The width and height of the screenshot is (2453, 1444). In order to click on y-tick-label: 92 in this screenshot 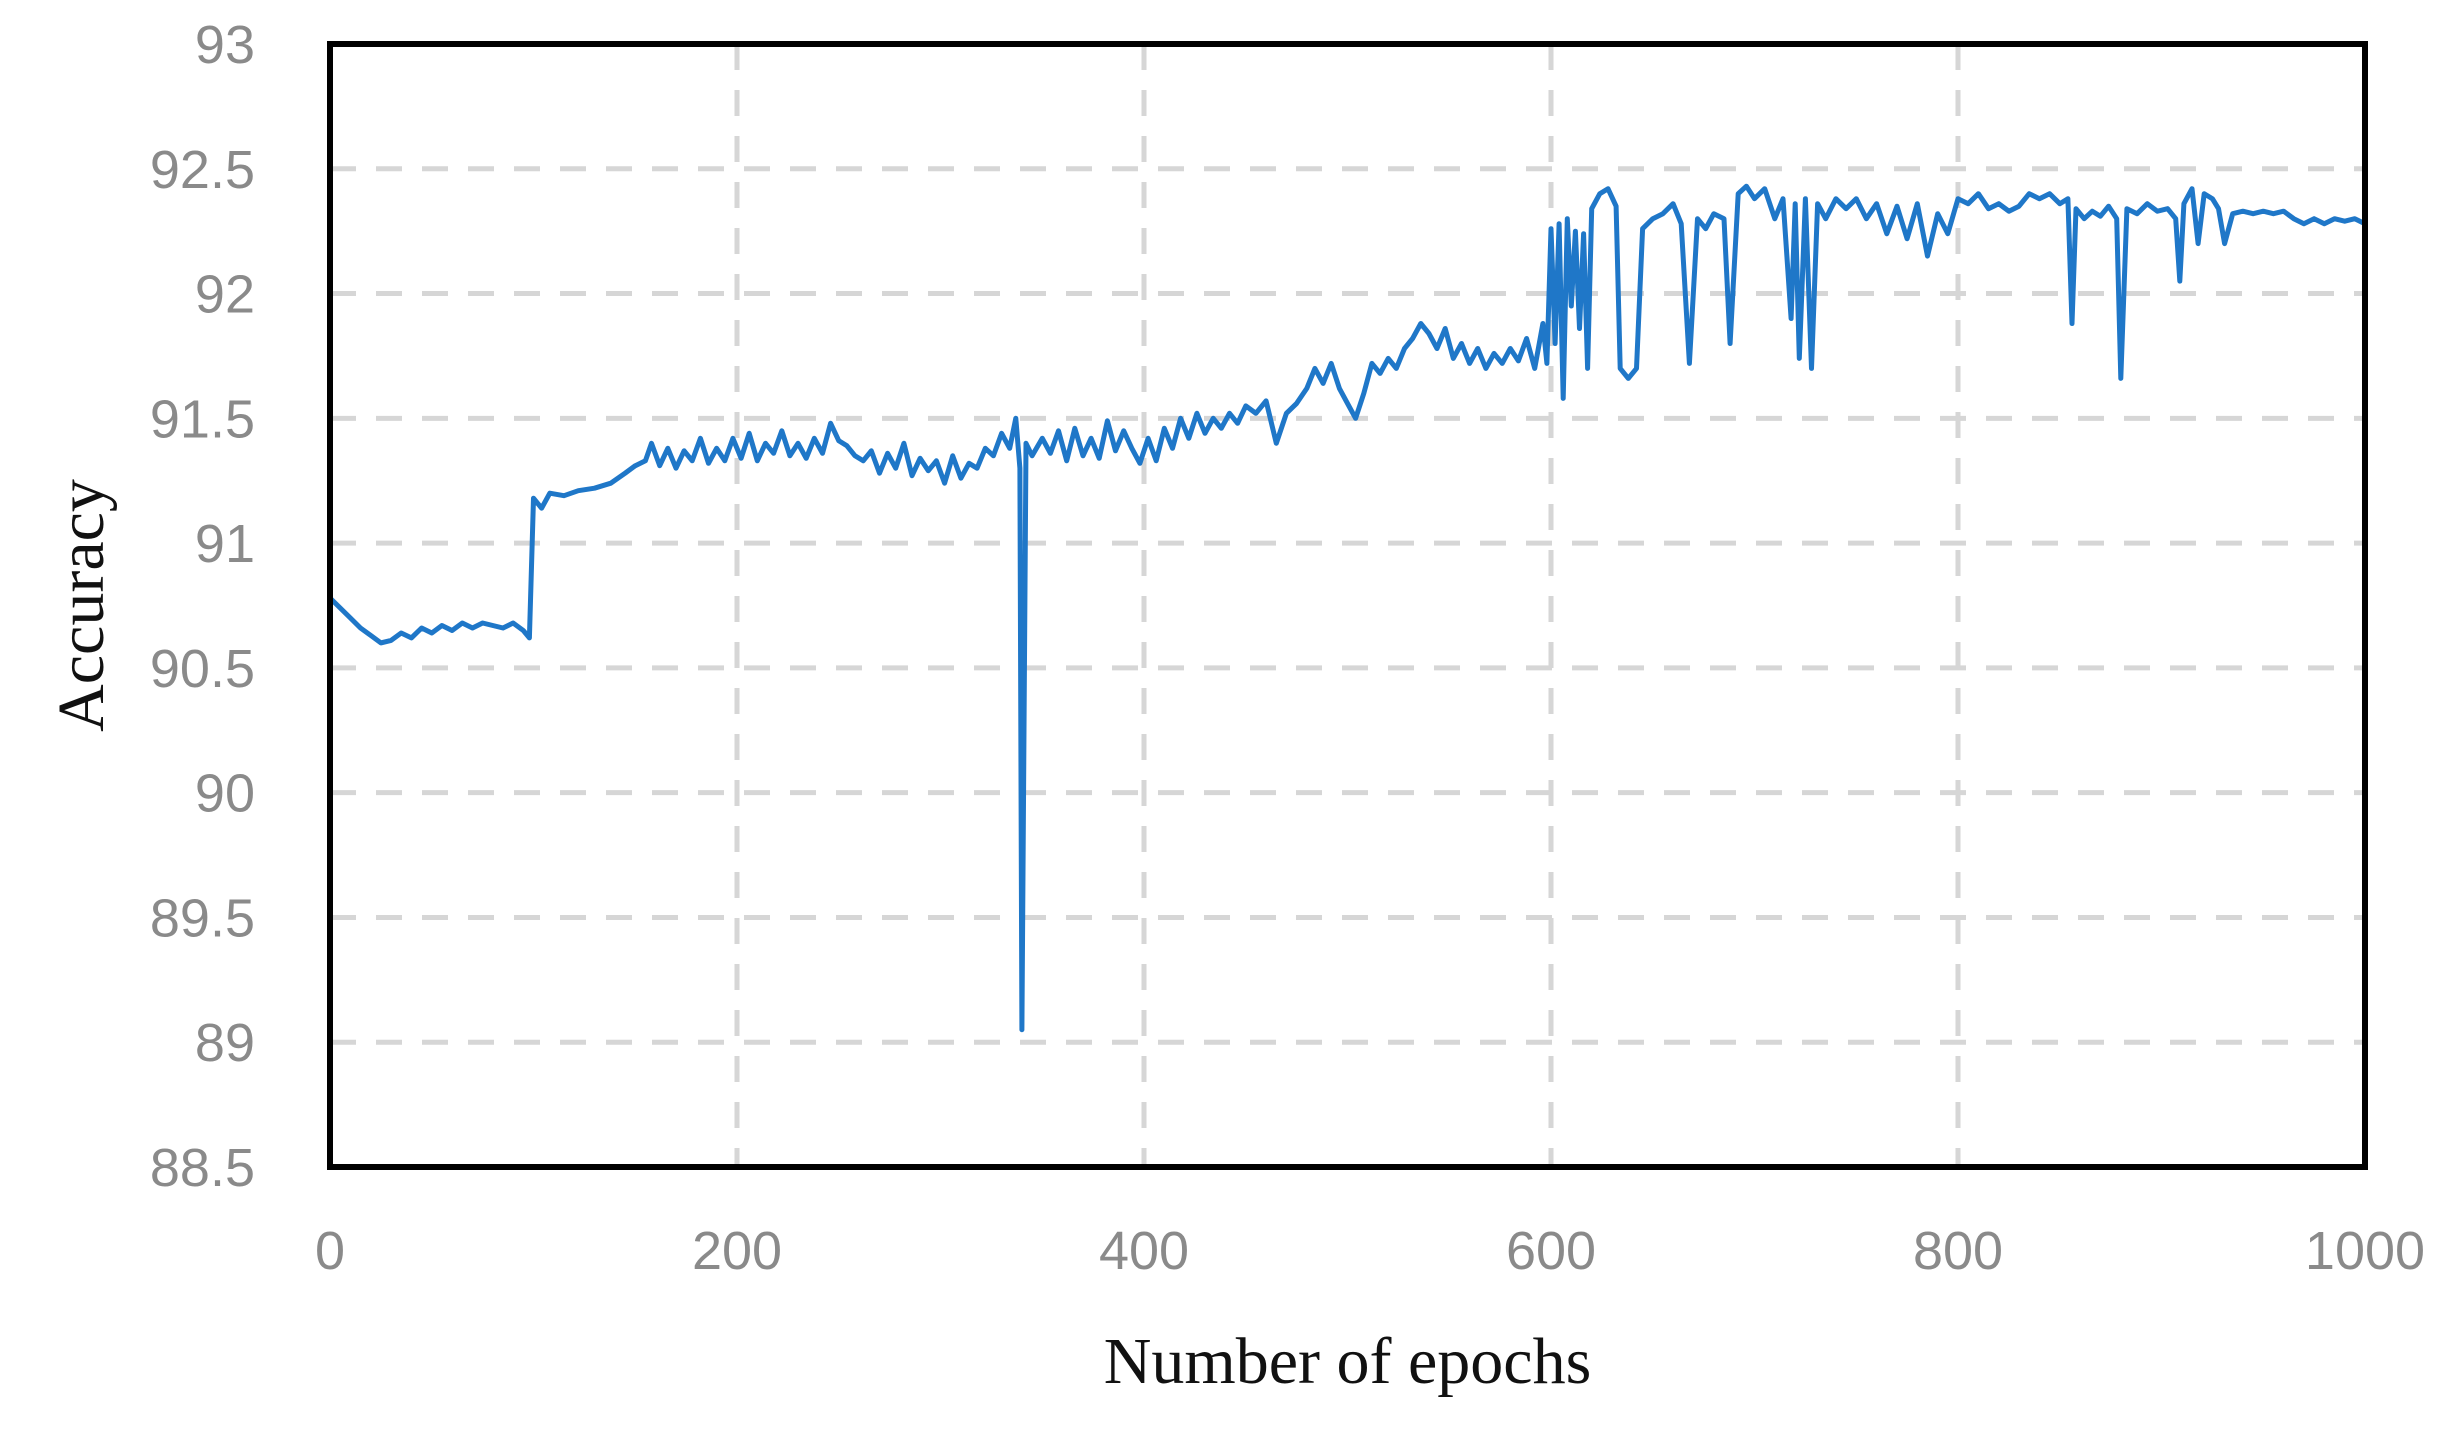, I will do `click(225, 295)`.